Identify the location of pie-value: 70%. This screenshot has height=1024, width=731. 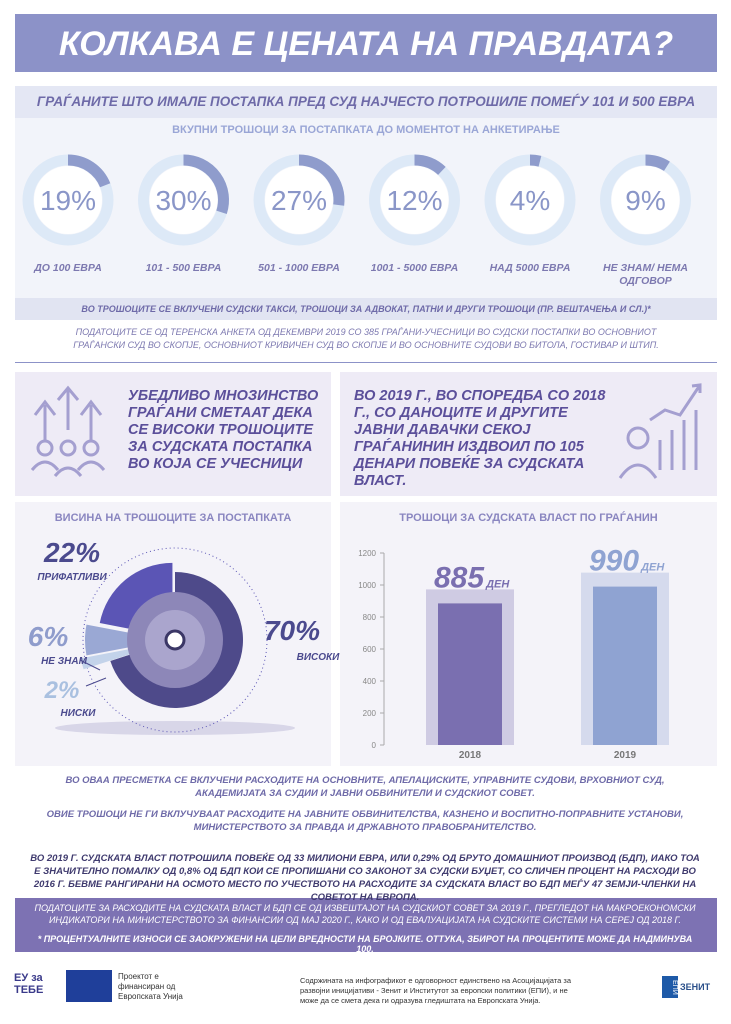
(292, 630).